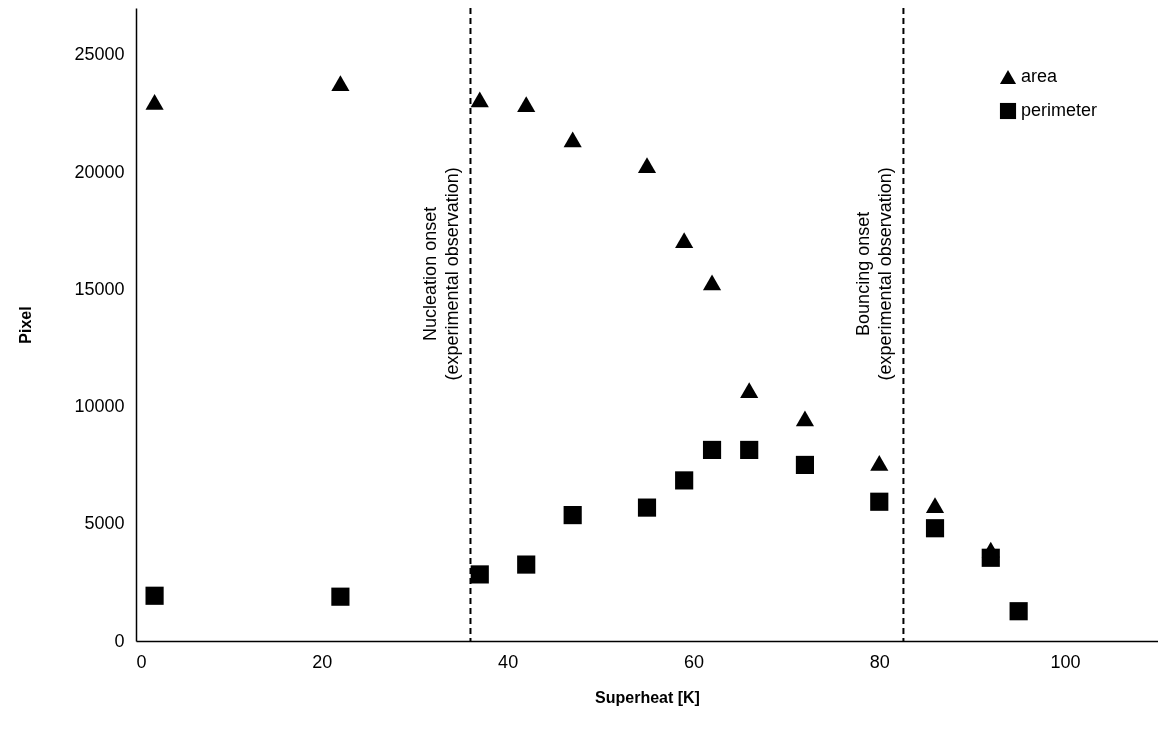 The image size is (1158, 731). What do you see at coordinates (104, 523) in the screenshot?
I see `y-tick-label: 5000` at bounding box center [104, 523].